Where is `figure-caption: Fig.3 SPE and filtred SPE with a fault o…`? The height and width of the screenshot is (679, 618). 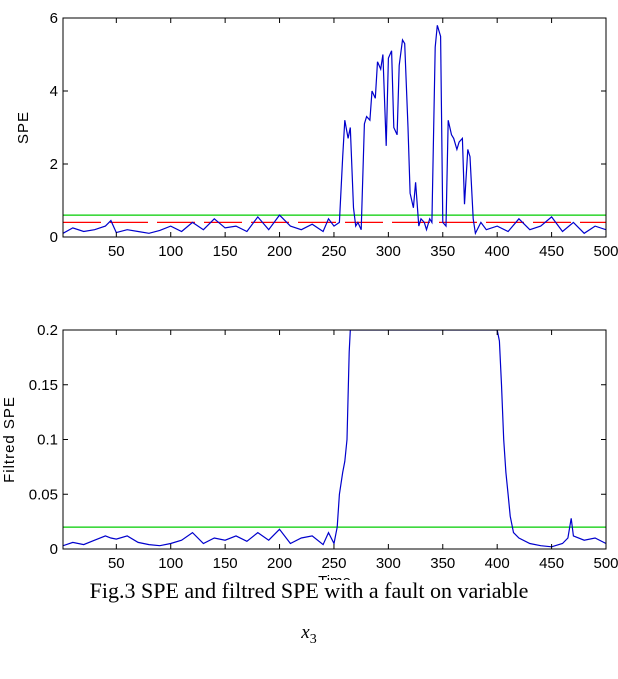
figure-caption: Fig.3 SPE and filtred SPE with a fault o… is located at coordinates (309, 590).